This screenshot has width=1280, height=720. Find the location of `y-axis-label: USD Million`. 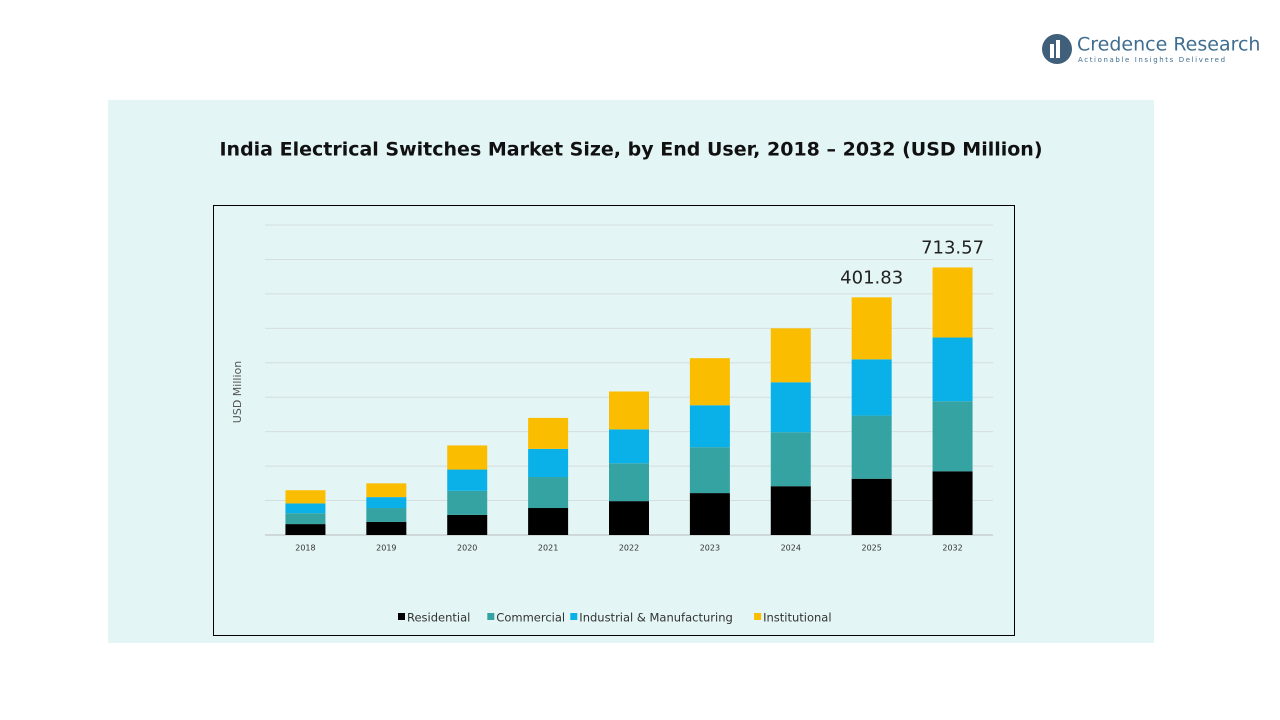

y-axis-label: USD Million is located at coordinates (237, 392).